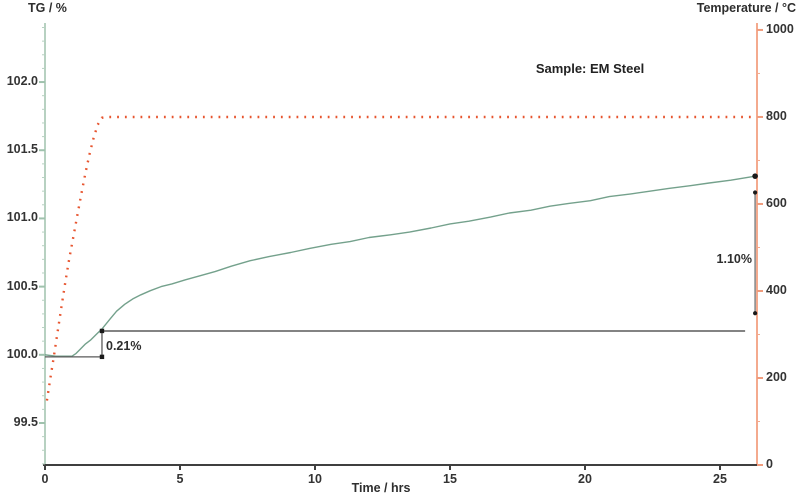 The width and height of the screenshot is (800, 498). Describe the element at coordinates (776, 289) in the screenshot. I see `right-axis-tick-label: 400` at that location.